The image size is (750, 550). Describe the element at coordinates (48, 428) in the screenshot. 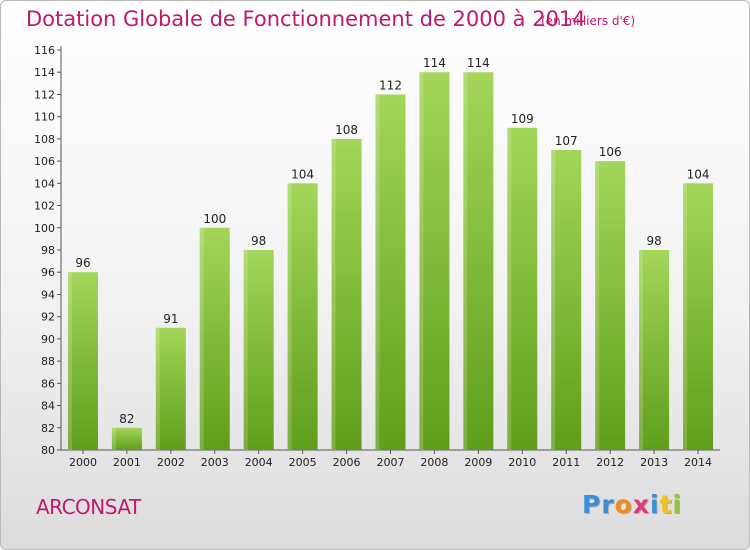

I see `y-tick-label: 82` at that location.